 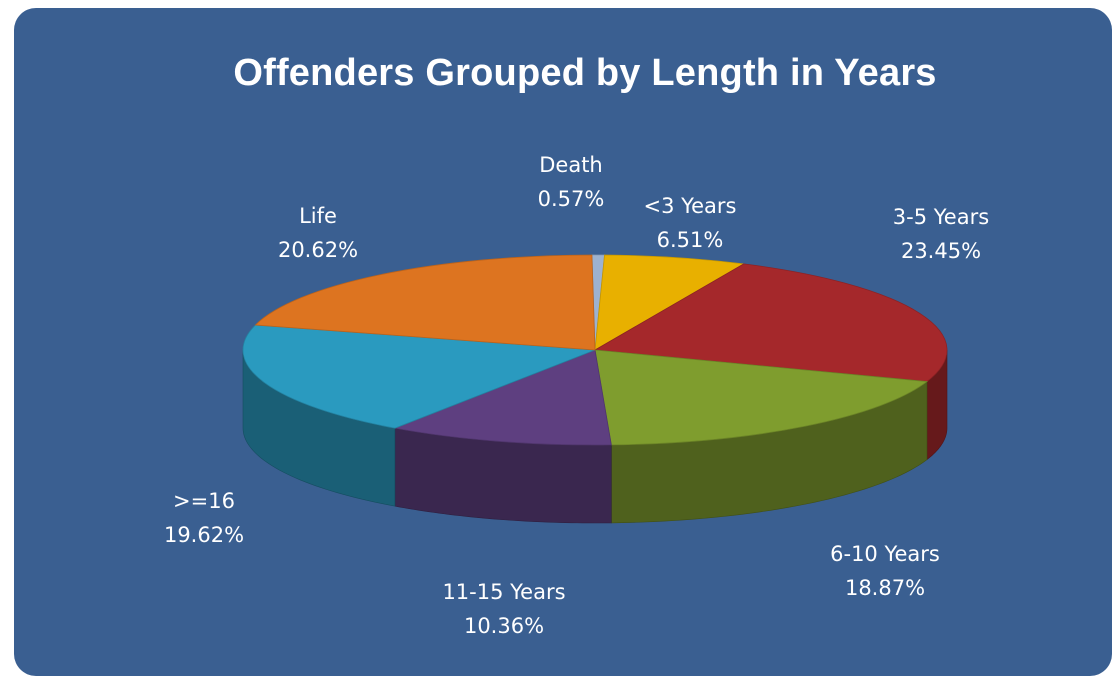 What do you see at coordinates (585, 73) in the screenshot?
I see `chart-title: Offenders Grouped by Length in Years` at bounding box center [585, 73].